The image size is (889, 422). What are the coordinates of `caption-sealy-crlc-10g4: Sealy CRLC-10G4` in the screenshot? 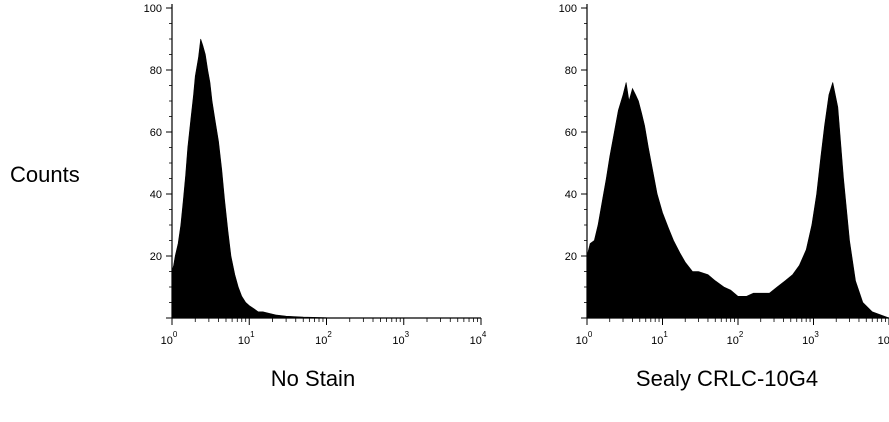 It's located at (727, 378).